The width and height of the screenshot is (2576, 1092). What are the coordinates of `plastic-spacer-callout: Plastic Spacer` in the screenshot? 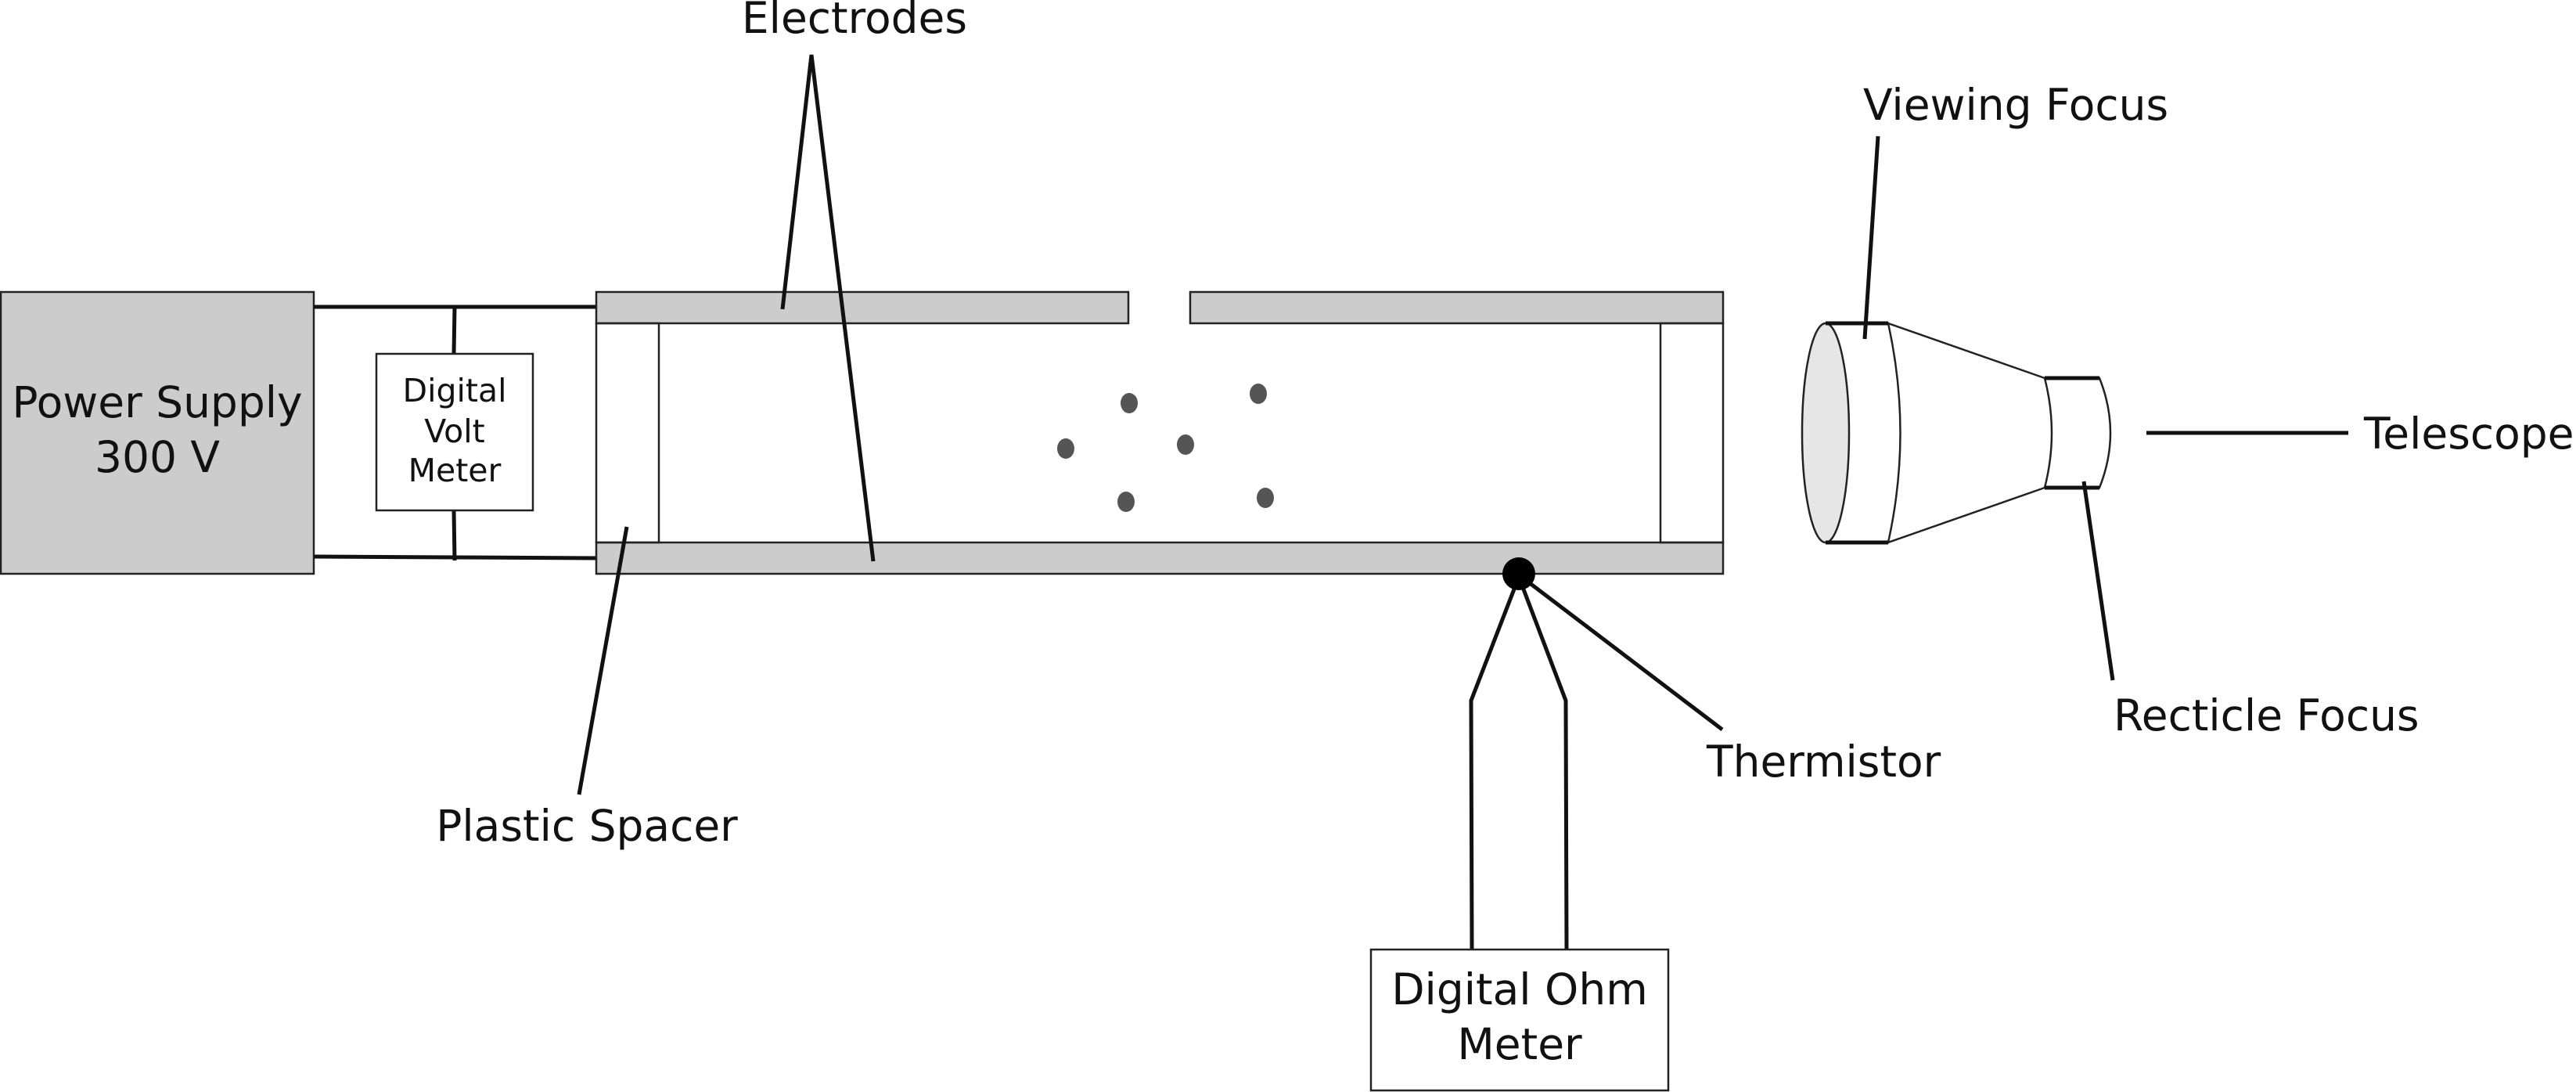 It's located at (587, 688).